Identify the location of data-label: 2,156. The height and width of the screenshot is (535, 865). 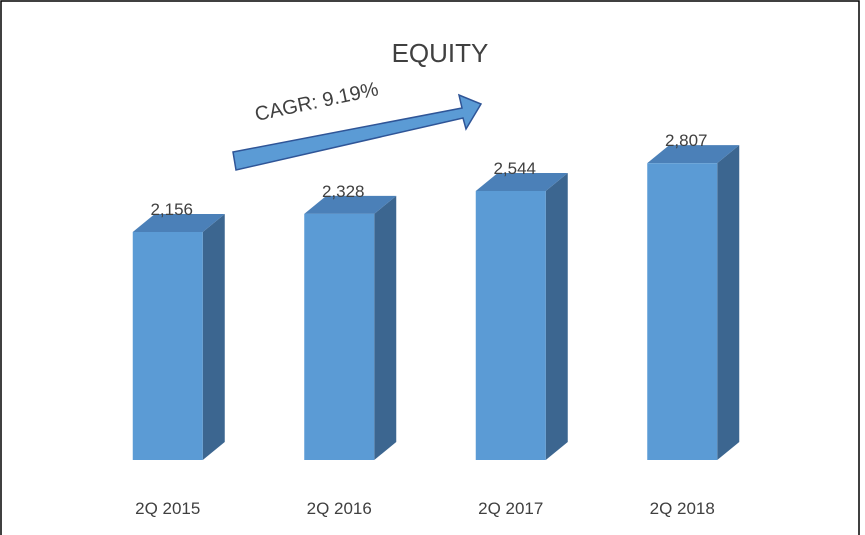
(171, 209).